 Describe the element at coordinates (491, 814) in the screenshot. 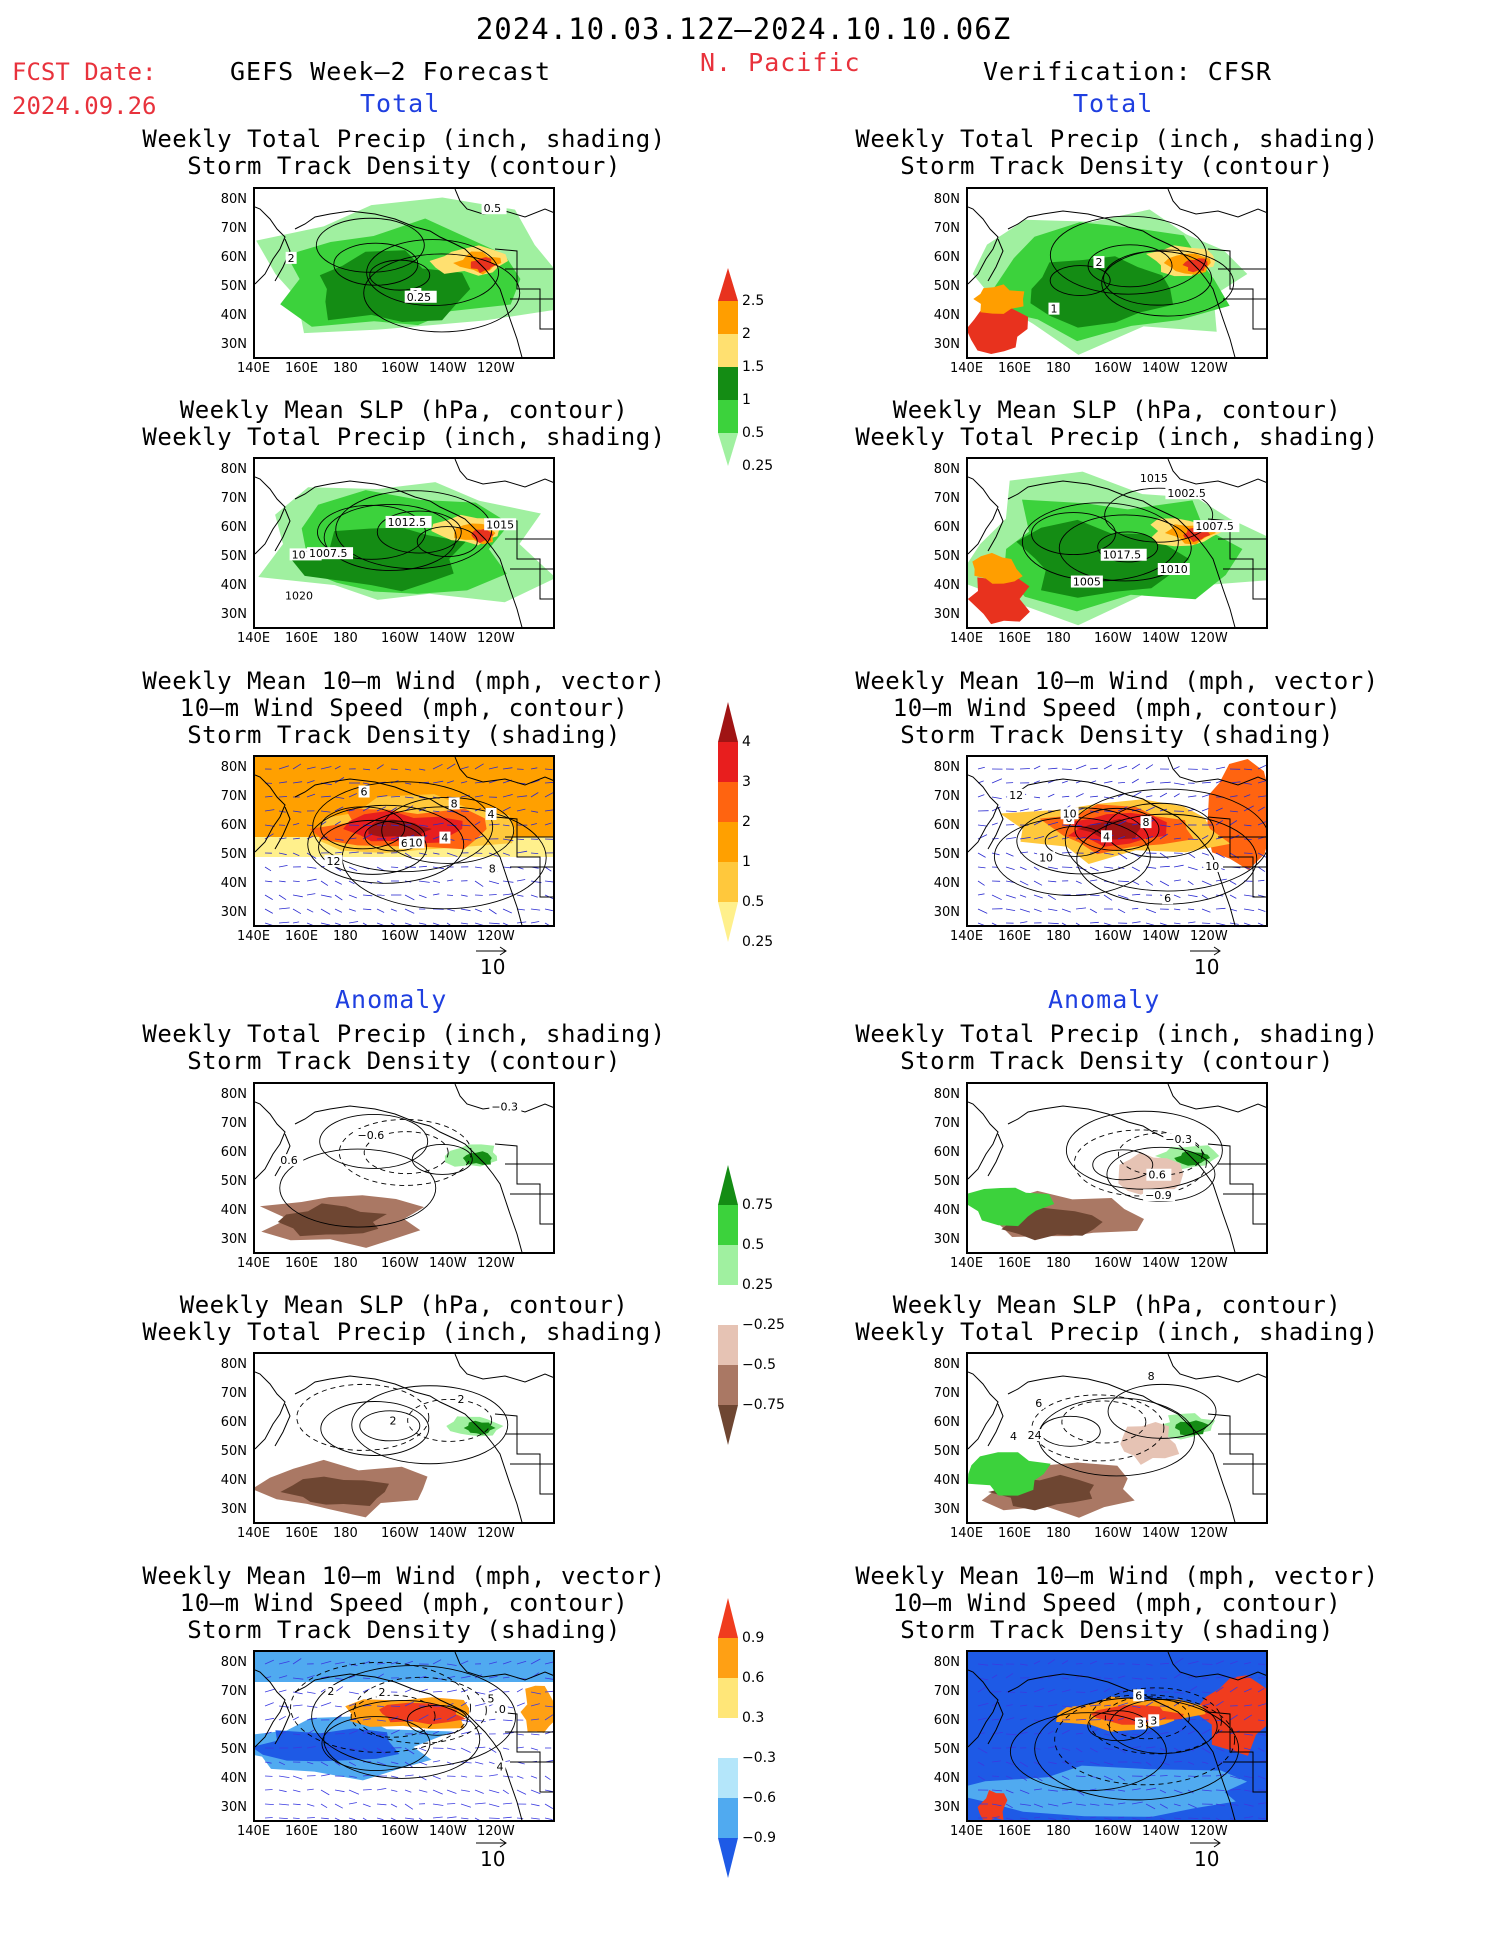

I see `contour-label: 4` at that location.